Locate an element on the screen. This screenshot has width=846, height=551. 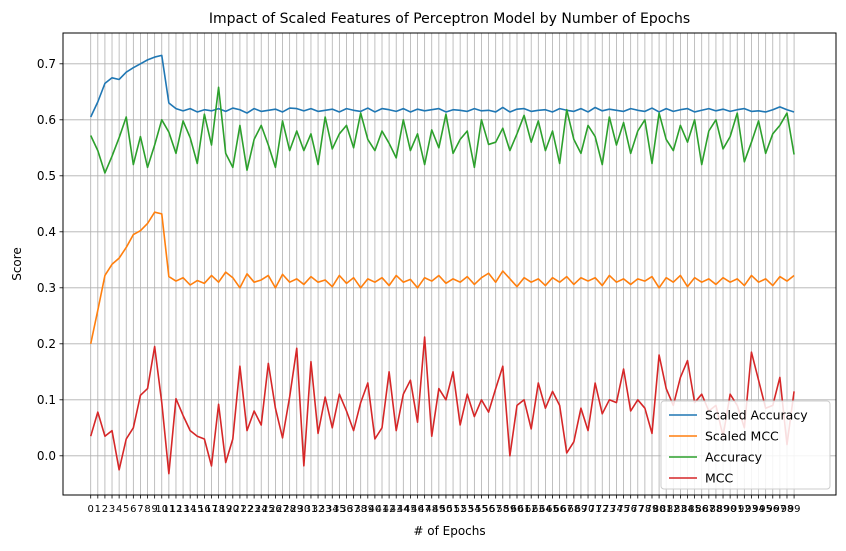
x-tick-label: 66 is located at coordinates (559, 509).